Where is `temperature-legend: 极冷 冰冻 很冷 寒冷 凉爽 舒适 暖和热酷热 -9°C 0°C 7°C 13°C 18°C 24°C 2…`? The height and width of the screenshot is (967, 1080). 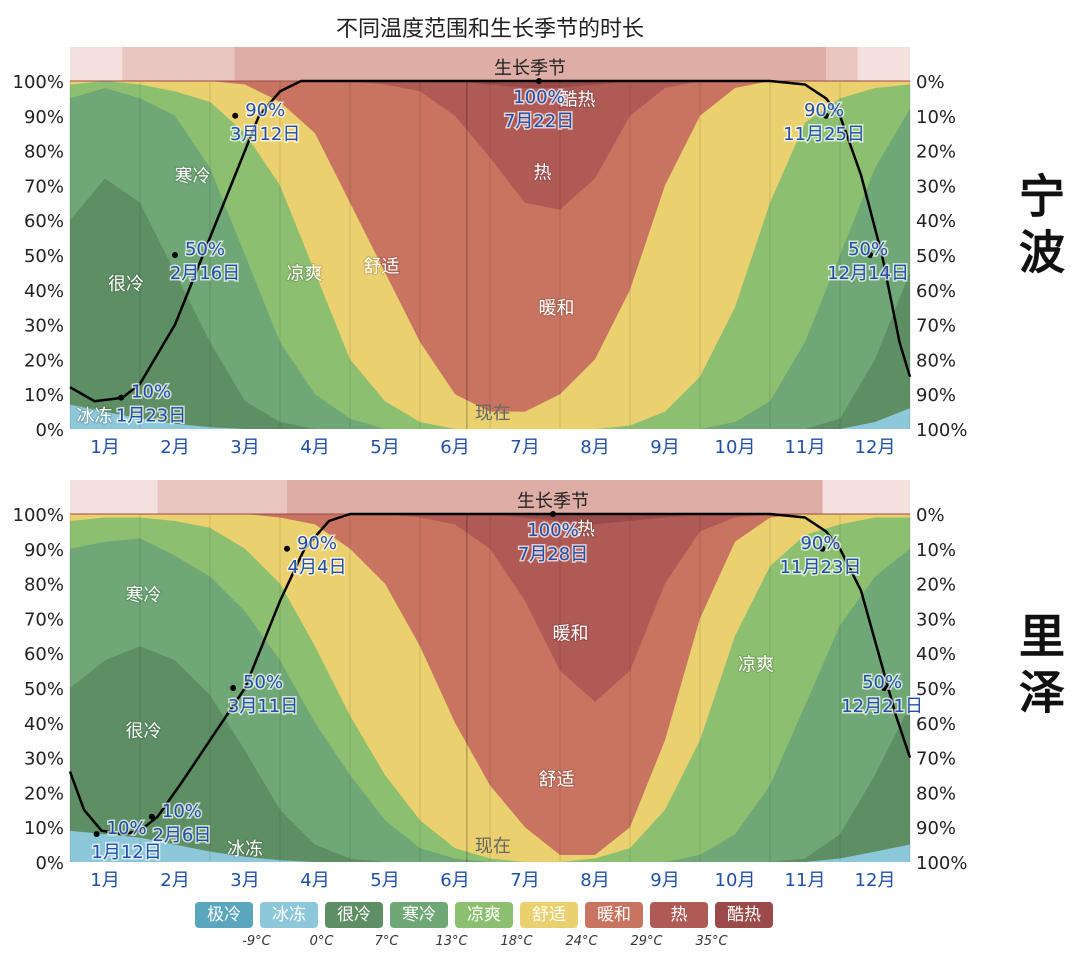 temperature-legend: 极冷 冰冻 很冷 寒冷 凉爽 舒适 暖和热酷热 -9°C 0°C 7°C 13°C 18°C 24°C 2… is located at coordinates (495, 932).